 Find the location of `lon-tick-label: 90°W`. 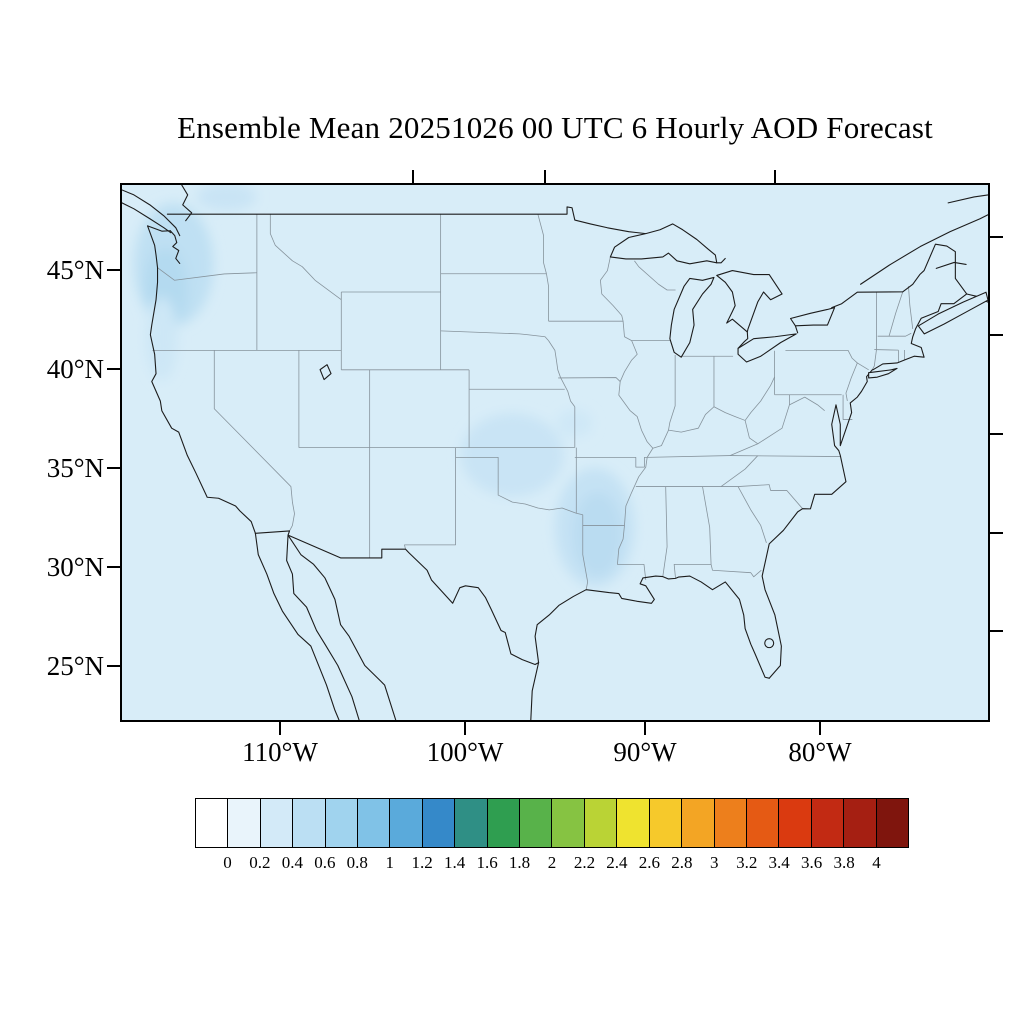

lon-tick-label: 90°W is located at coordinates (645, 752).